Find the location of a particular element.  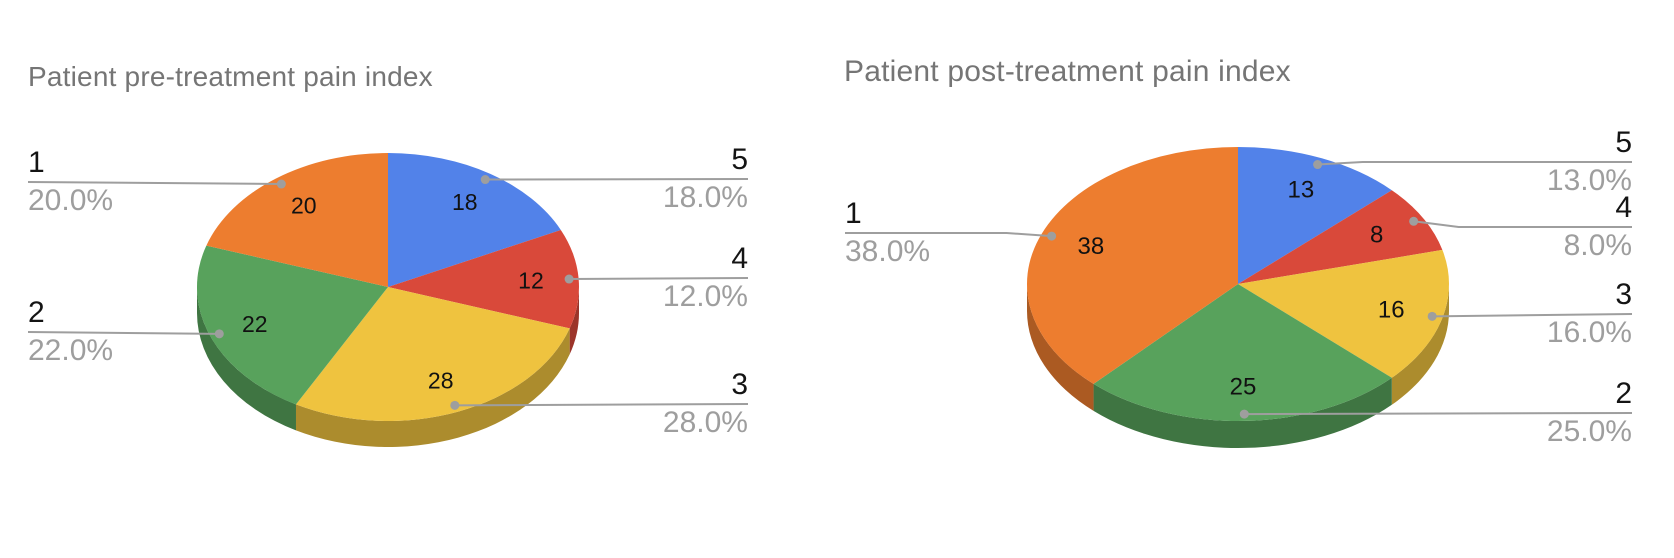

chart0-callout-percent-5: 18.0% is located at coordinates (705, 197).